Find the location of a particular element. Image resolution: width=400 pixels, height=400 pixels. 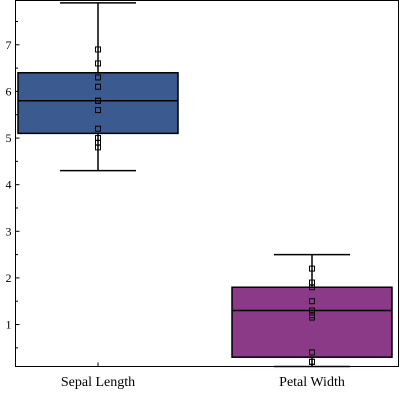

y-tick-label: 6 is located at coordinates (9, 91).